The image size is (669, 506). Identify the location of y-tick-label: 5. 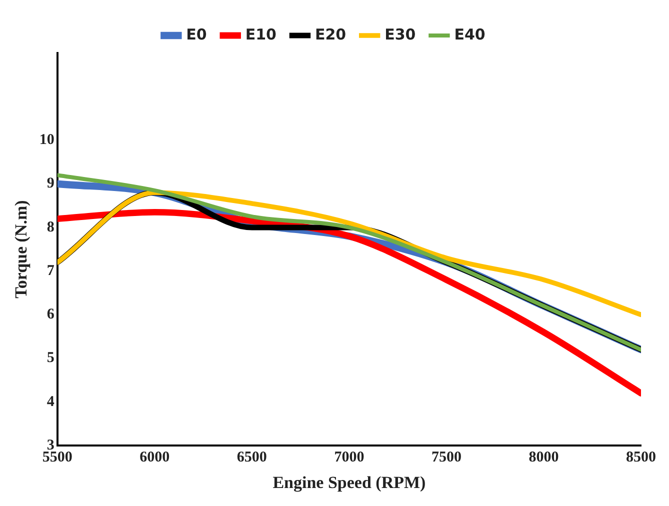
(50, 358).